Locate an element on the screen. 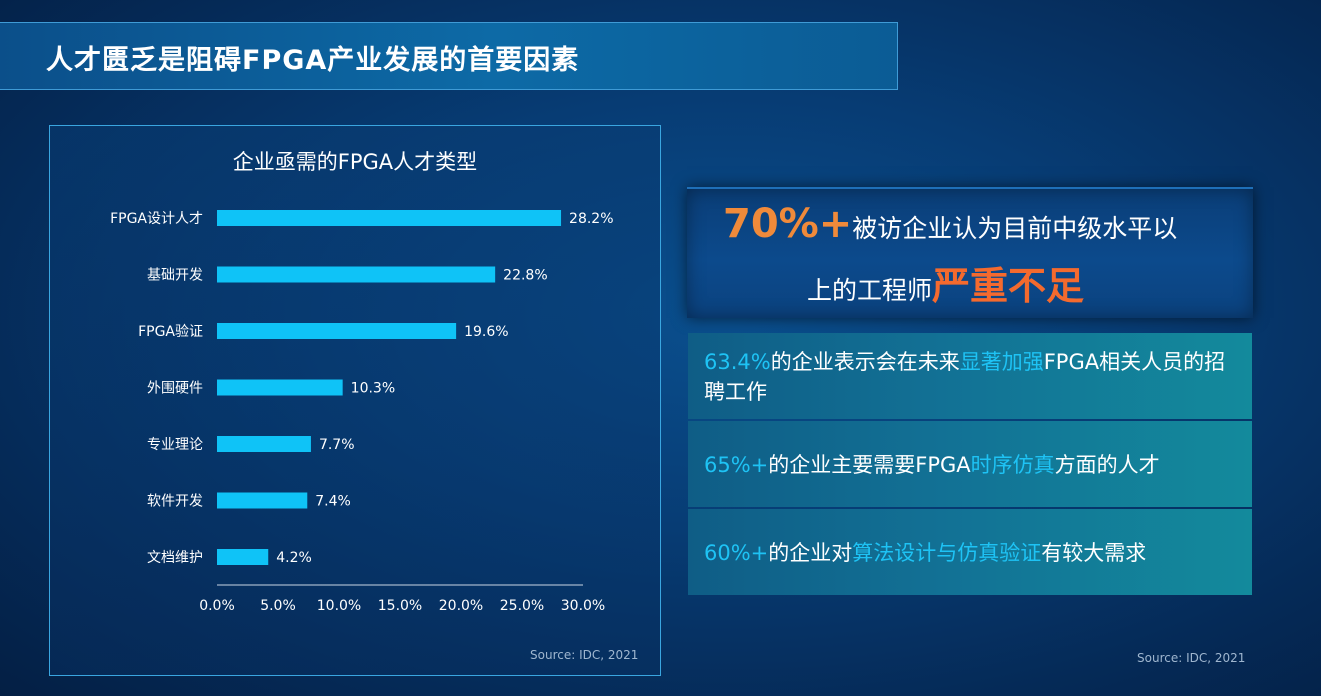 This screenshot has width=1321, height=696. hero-percentage: 70%+ is located at coordinates (788, 224).